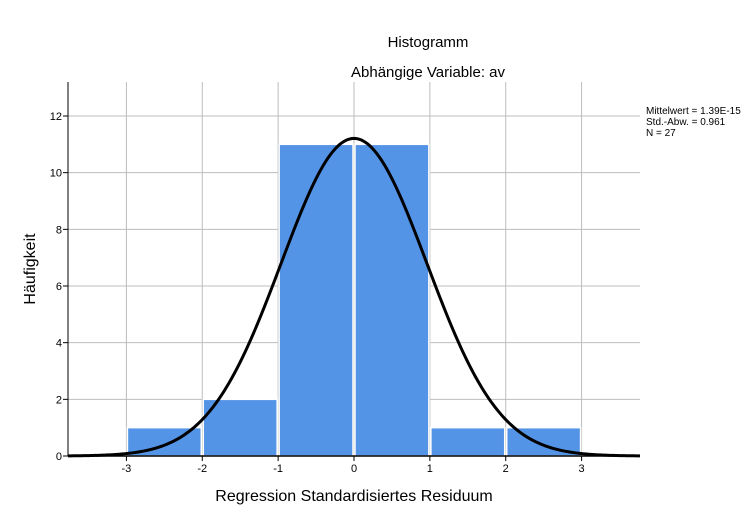 This screenshot has width=751, height=530. I want to click on y-tick-label: 12, so click(56, 117).